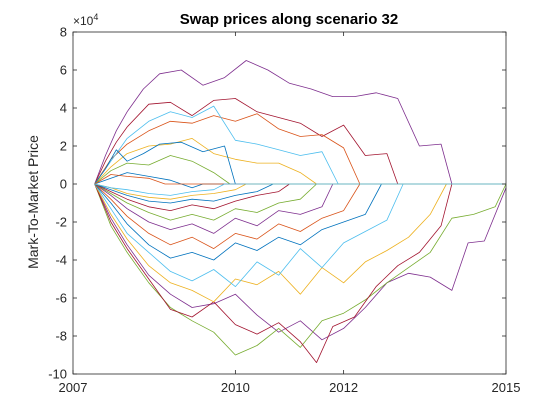 This screenshot has width=560, height=420. What do you see at coordinates (73, 387) in the screenshot?
I see `x-tick-label: 2007` at bounding box center [73, 387].